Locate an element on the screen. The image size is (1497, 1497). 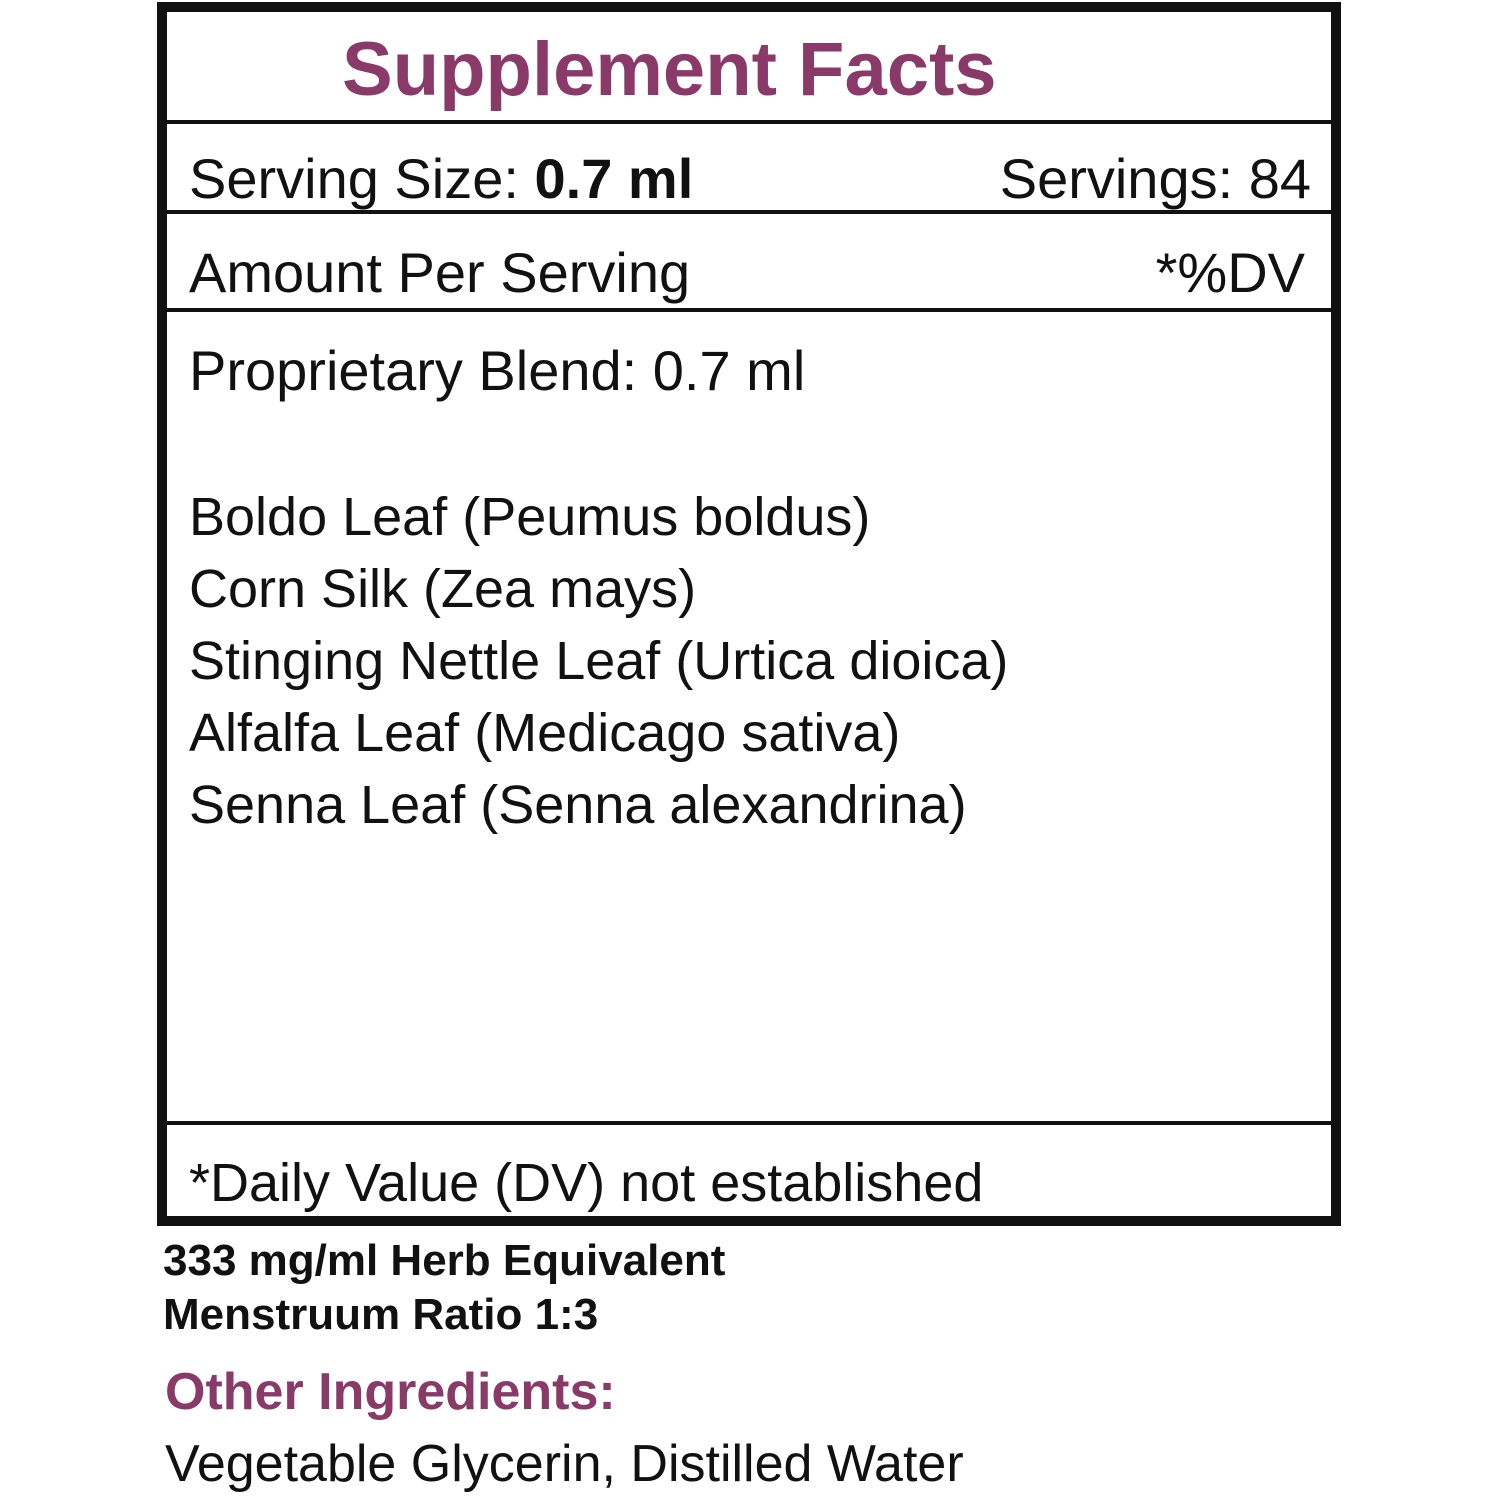
dv-footnote: *Daily Value (DV) not established is located at coordinates (586, 1183).